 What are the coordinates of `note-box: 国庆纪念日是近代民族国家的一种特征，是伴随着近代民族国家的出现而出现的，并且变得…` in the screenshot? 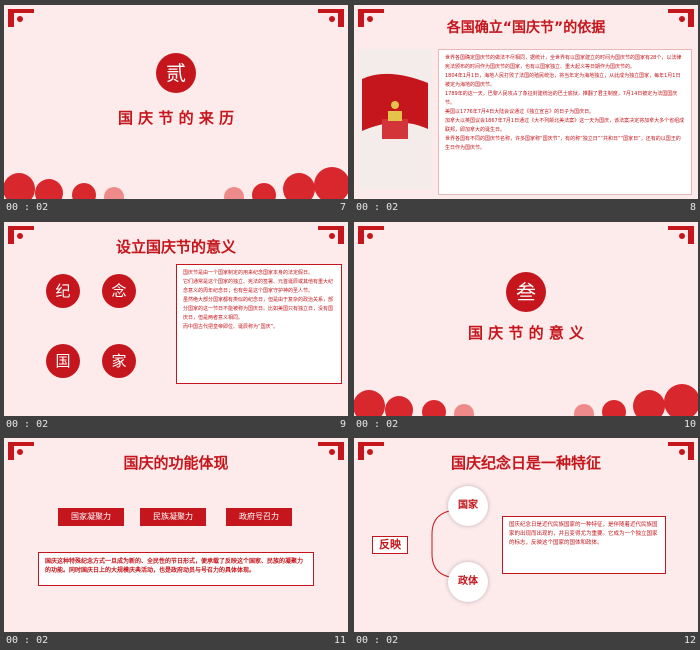 It's located at (584, 545).